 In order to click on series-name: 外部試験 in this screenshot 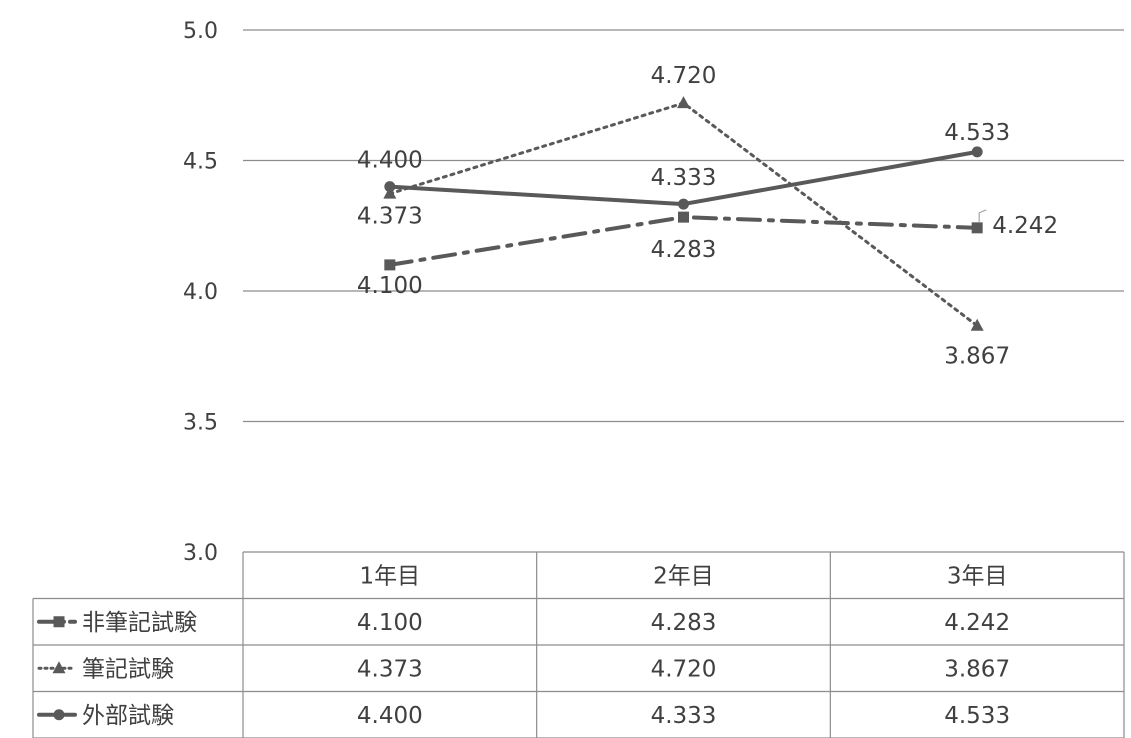, I will do `click(128, 716)`.